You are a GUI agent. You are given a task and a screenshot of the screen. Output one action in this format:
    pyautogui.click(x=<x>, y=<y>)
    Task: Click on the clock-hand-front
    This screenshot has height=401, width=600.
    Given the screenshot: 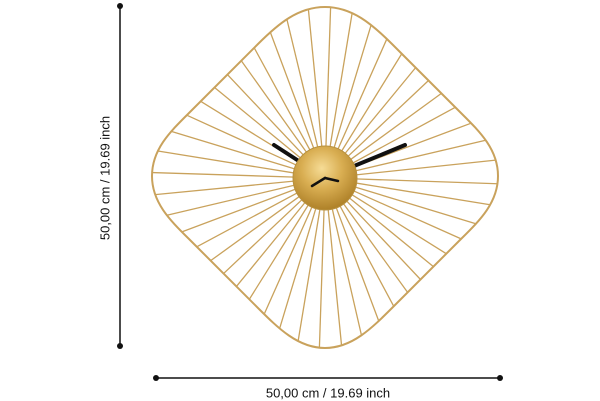 What is the action you would take?
    pyautogui.click(x=331, y=179)
    